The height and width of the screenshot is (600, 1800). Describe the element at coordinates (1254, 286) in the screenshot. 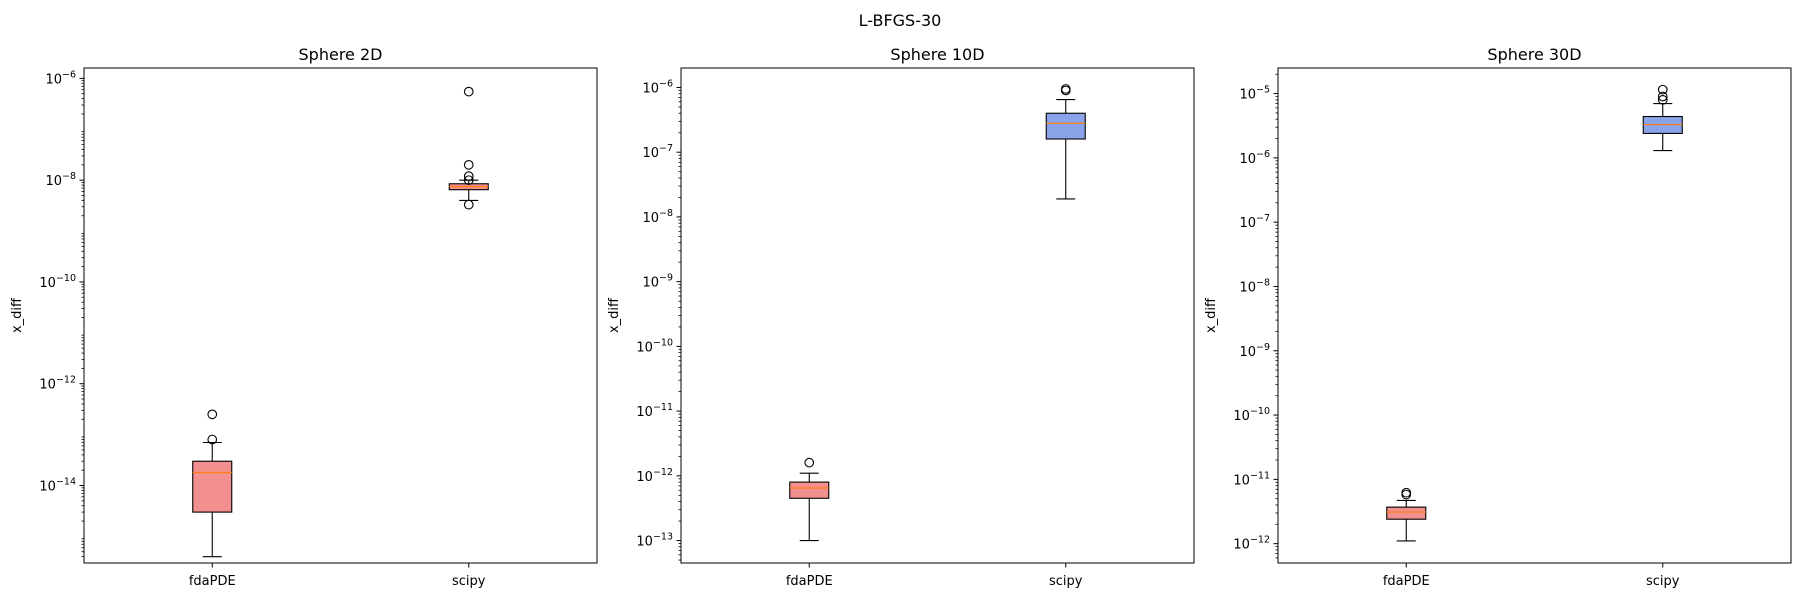

I see `panel-3-ytick-label: 10⁻⁸` at that location.